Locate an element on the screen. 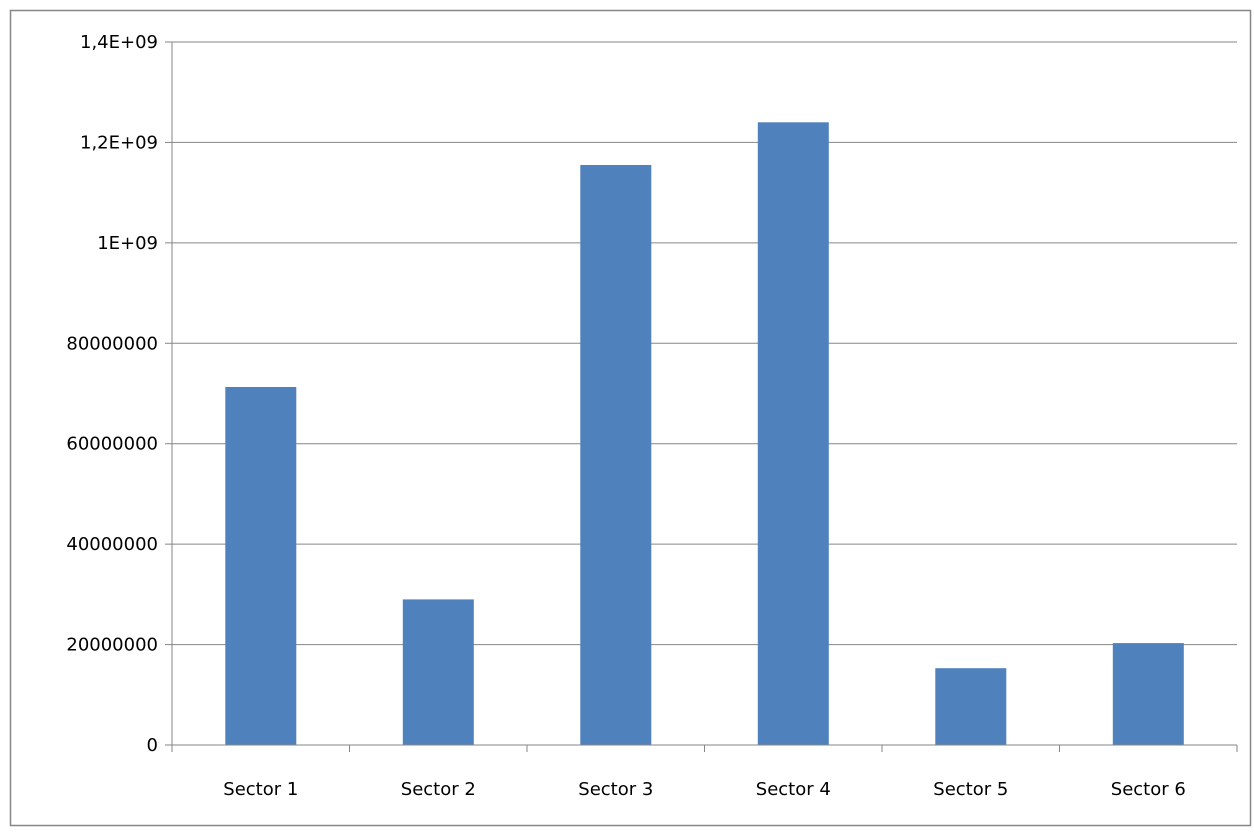 This screenshot has width=1254, height=833. y-tick-label: 20000000 is located at coordinates (112, 645).